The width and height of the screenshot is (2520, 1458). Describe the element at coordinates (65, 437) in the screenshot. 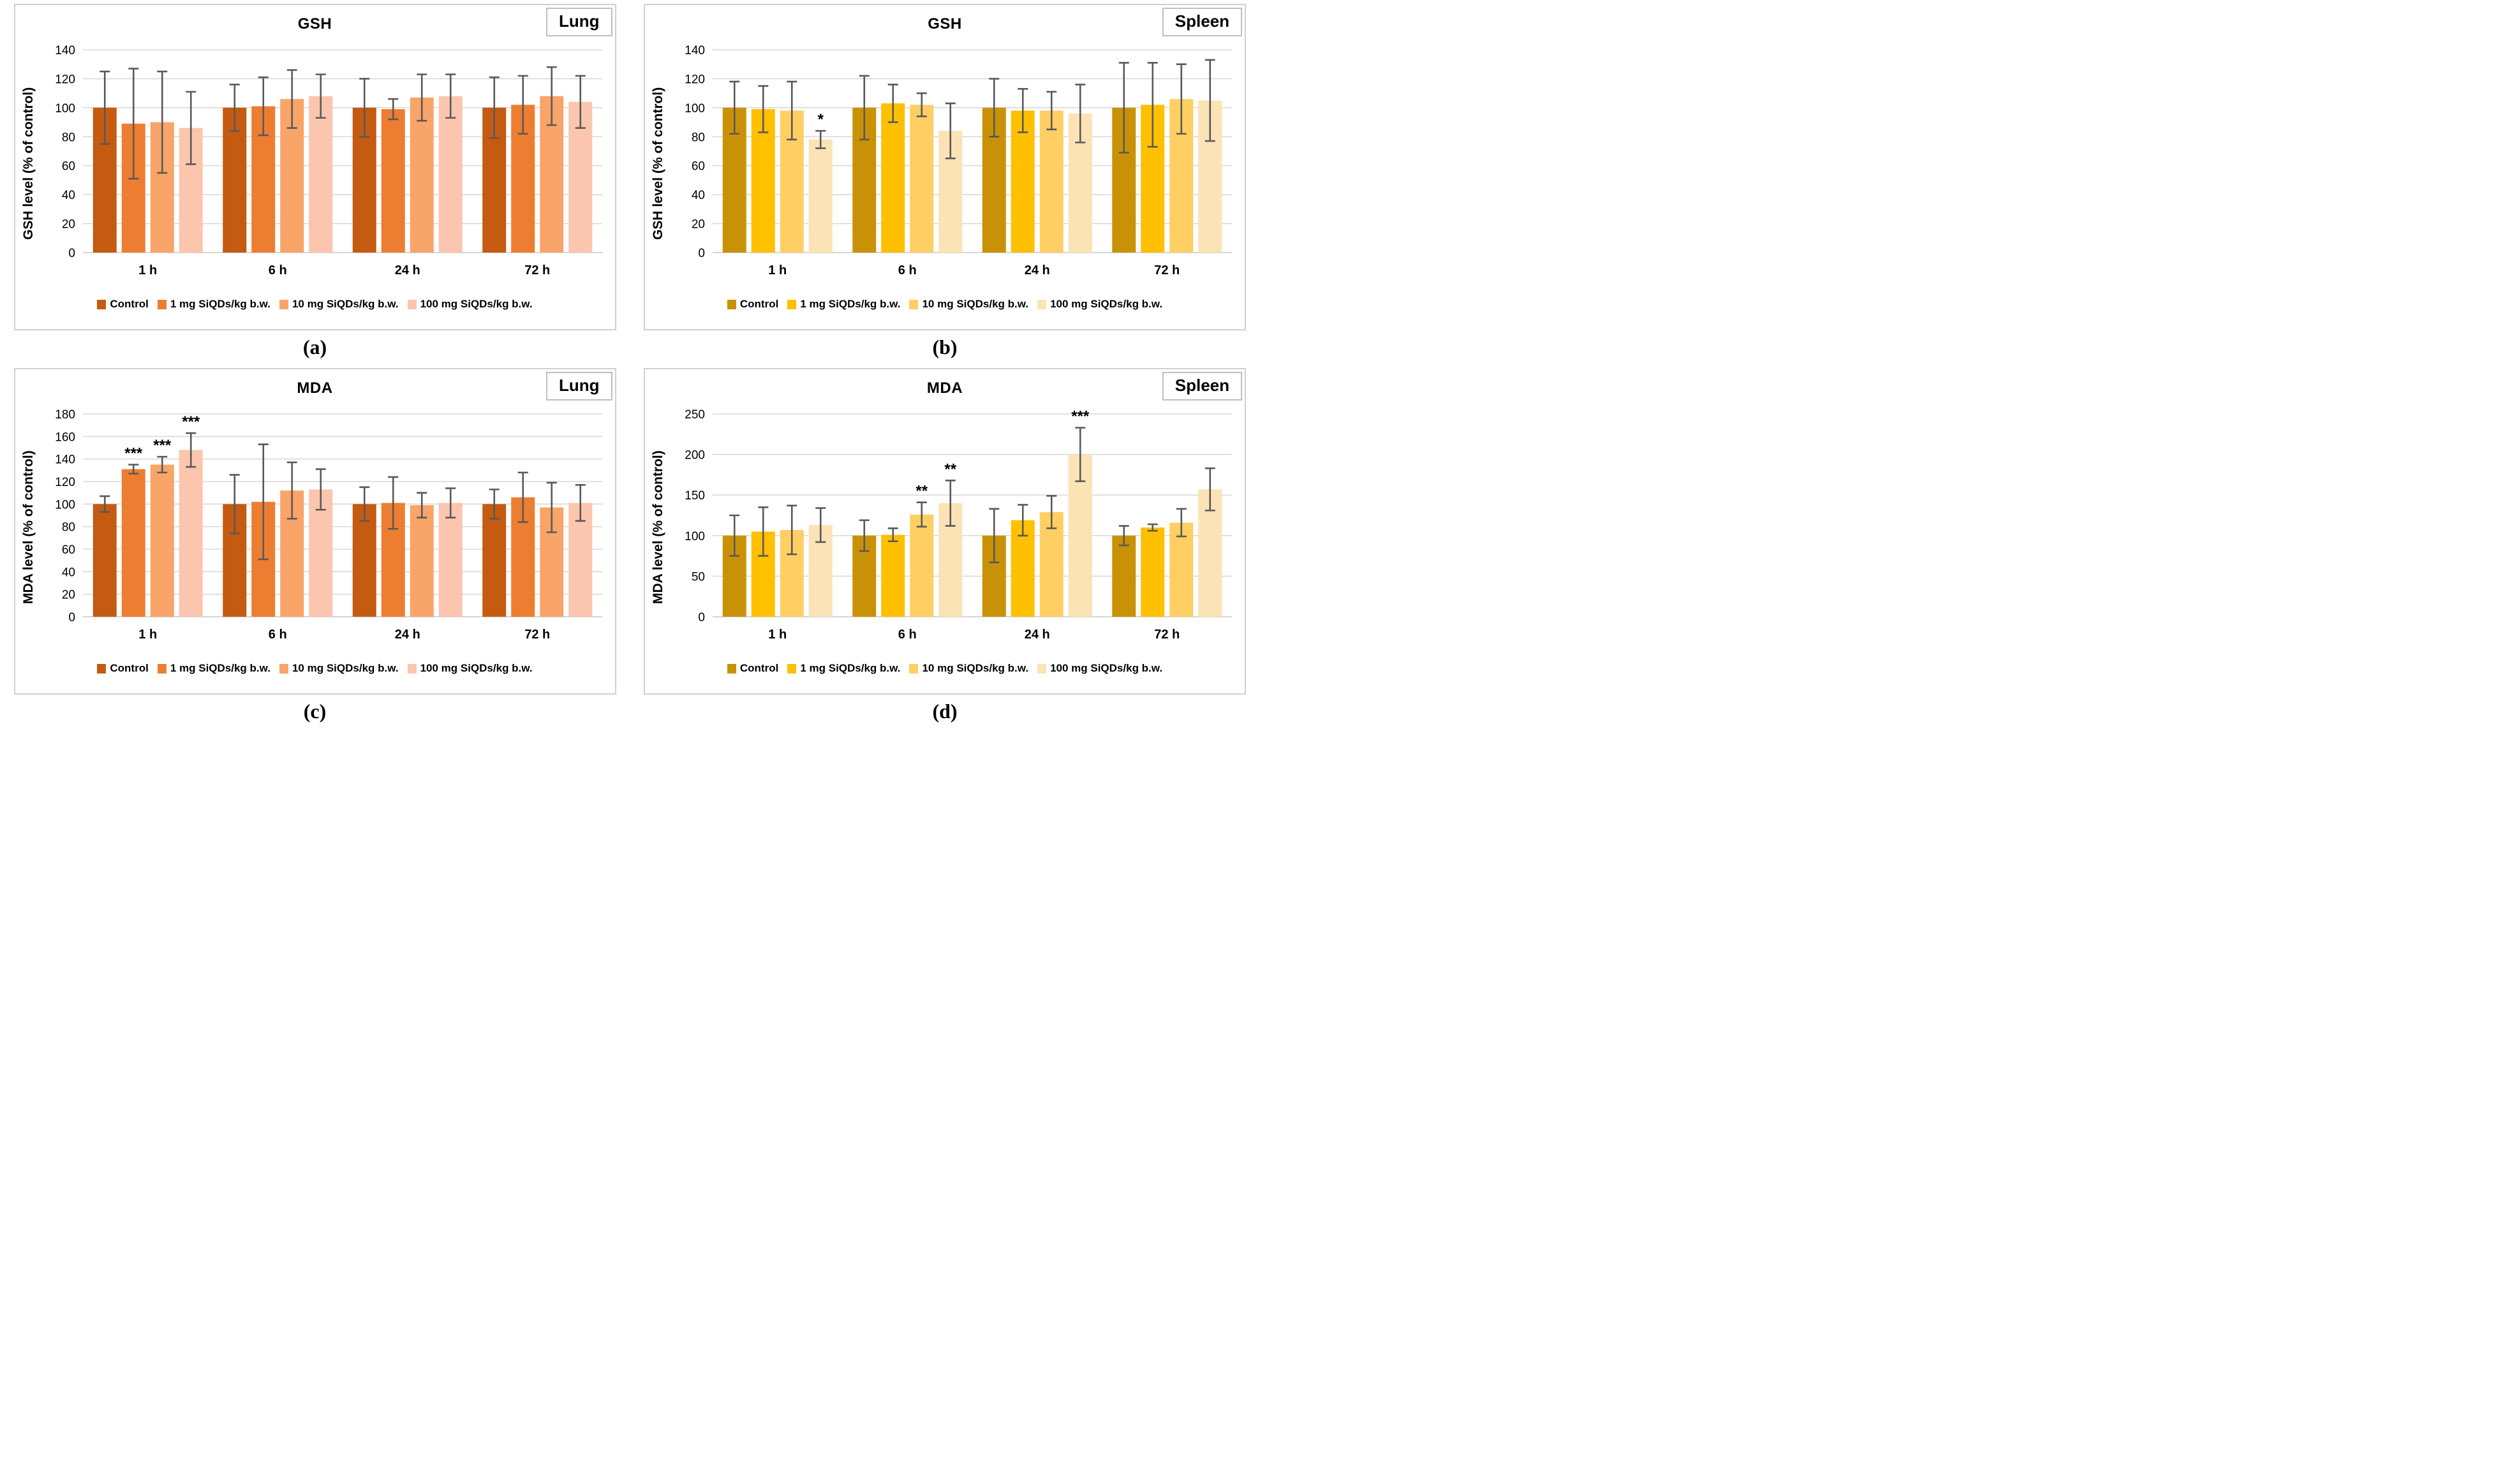

I see `y-tick-label: 160` at that location.